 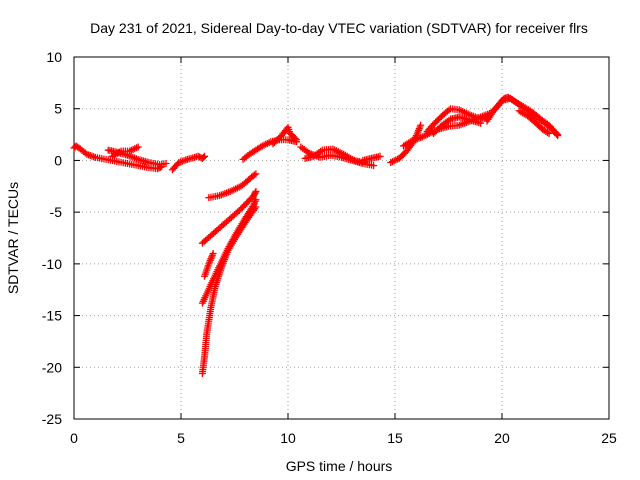 What do you see at coordinates (181, 438) in the screenshot?
I see `x-tick-label: 5` at bounding box center [181, 438].